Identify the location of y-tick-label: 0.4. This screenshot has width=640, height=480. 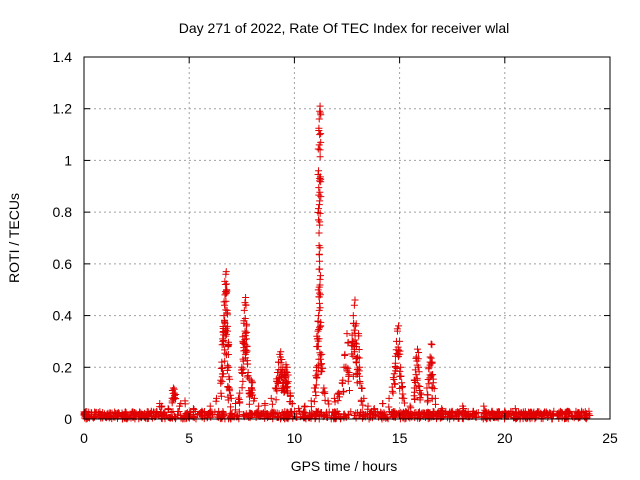
(63, 316).